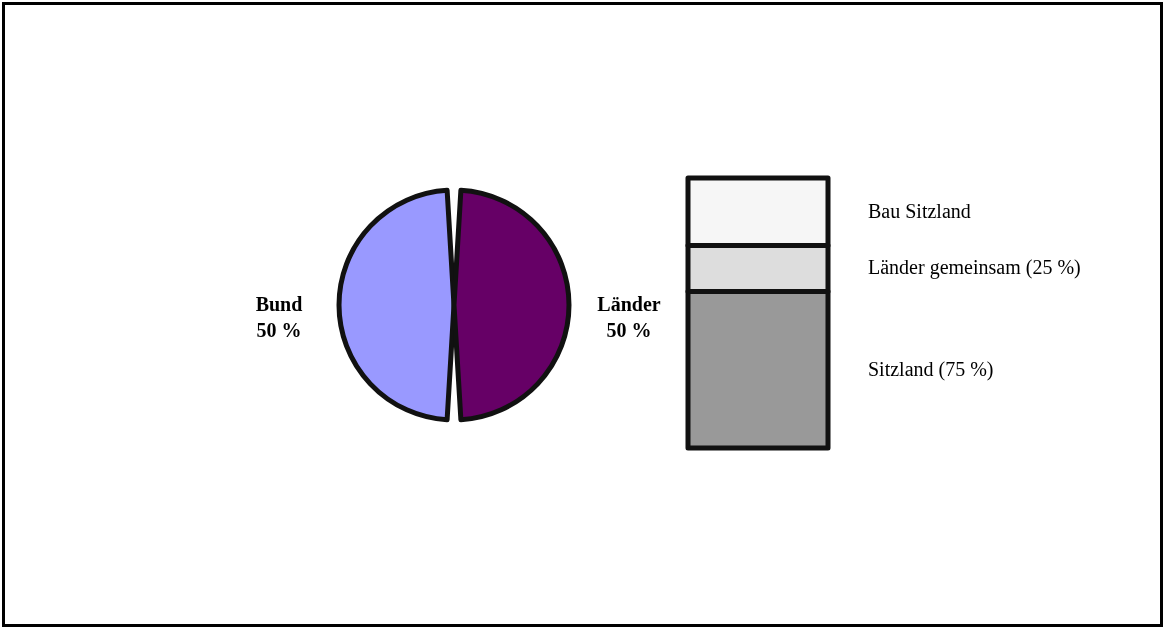 This screenshot has height=635, width=1171. Describe the element at coordinates (974, 268) in the screenshot. I see `series-label: Länder gemeinsam (25 %)` at that location.